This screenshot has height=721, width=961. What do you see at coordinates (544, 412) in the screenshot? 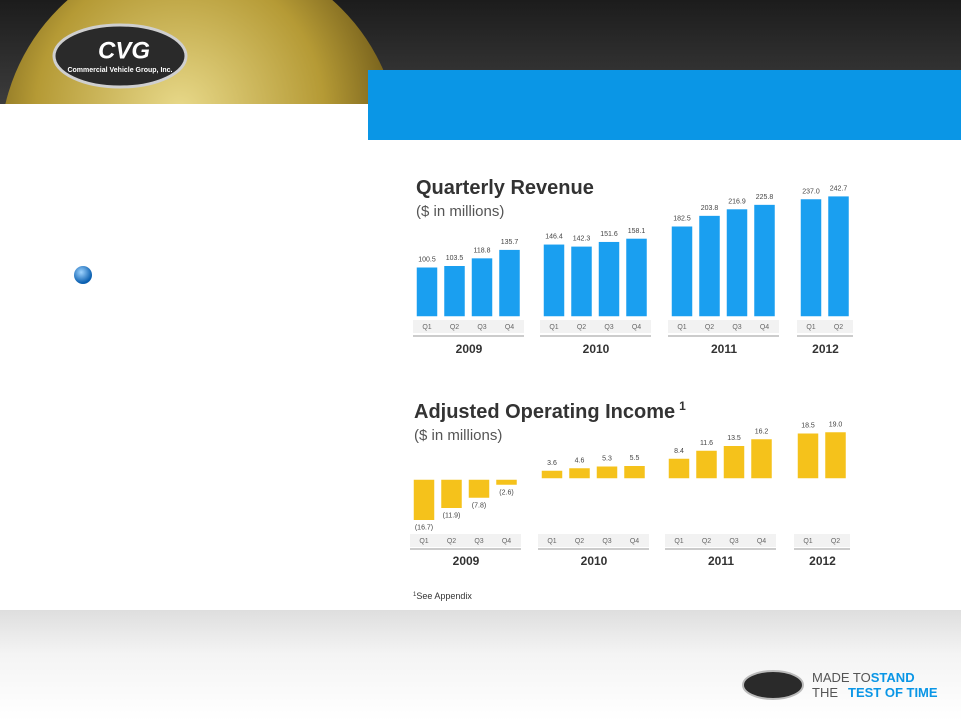
I see `chart-title-text: Adjusted Operating Income` at bounding box center [544, 412].